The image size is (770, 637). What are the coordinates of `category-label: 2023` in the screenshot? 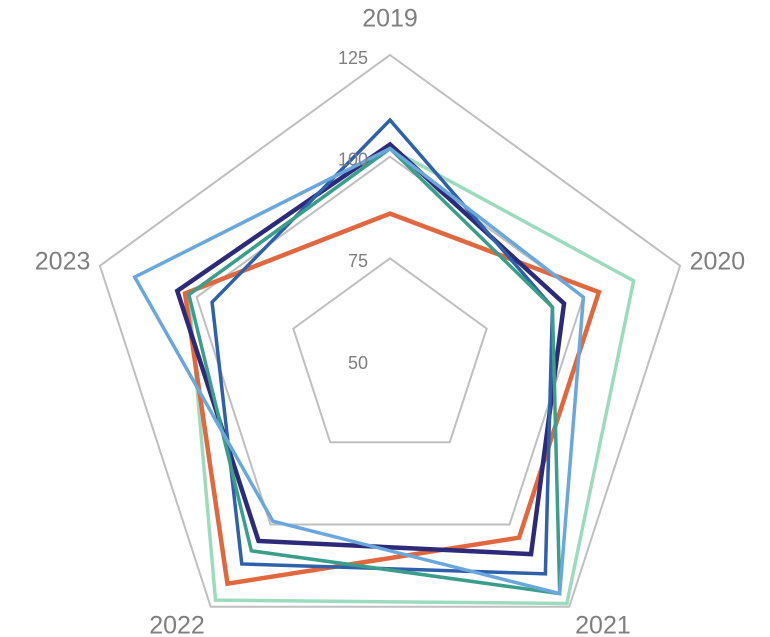 It's located at (63, 261).